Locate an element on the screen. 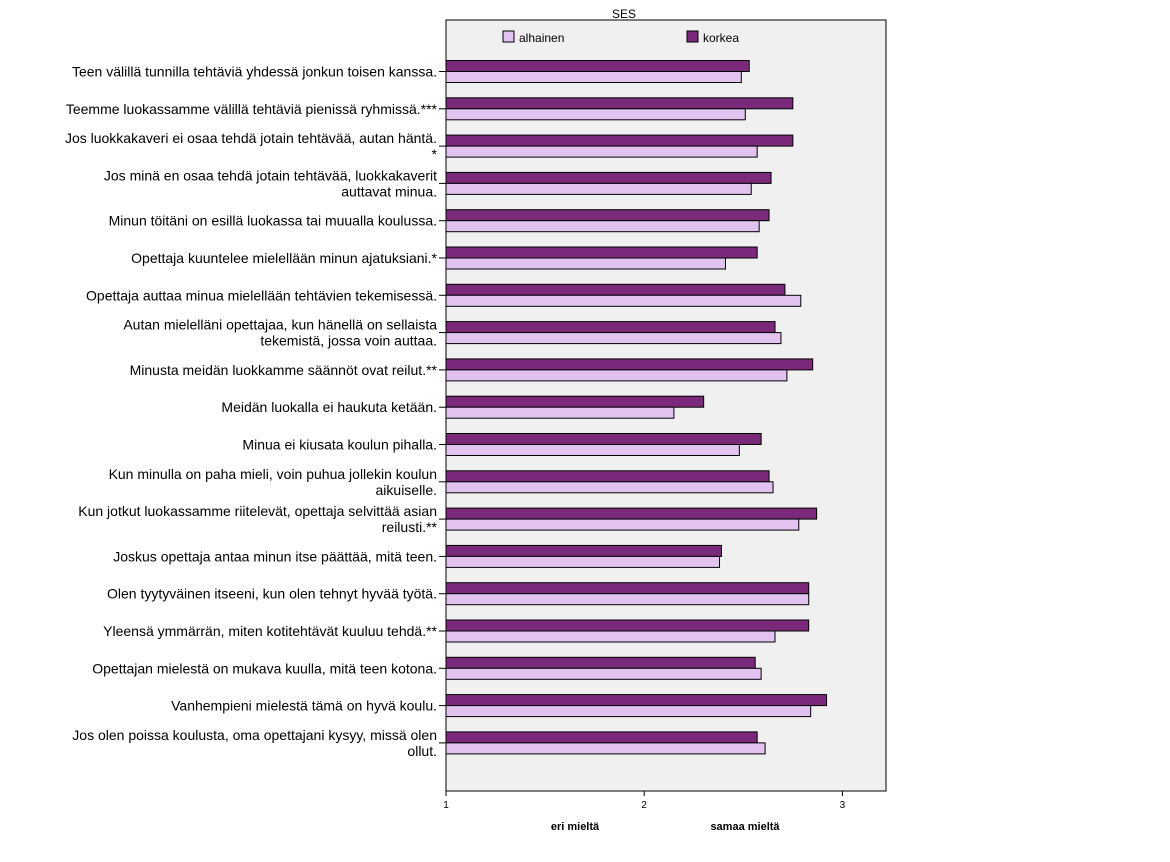  legend: alhainen korkea is located at coordinates (620, 37).